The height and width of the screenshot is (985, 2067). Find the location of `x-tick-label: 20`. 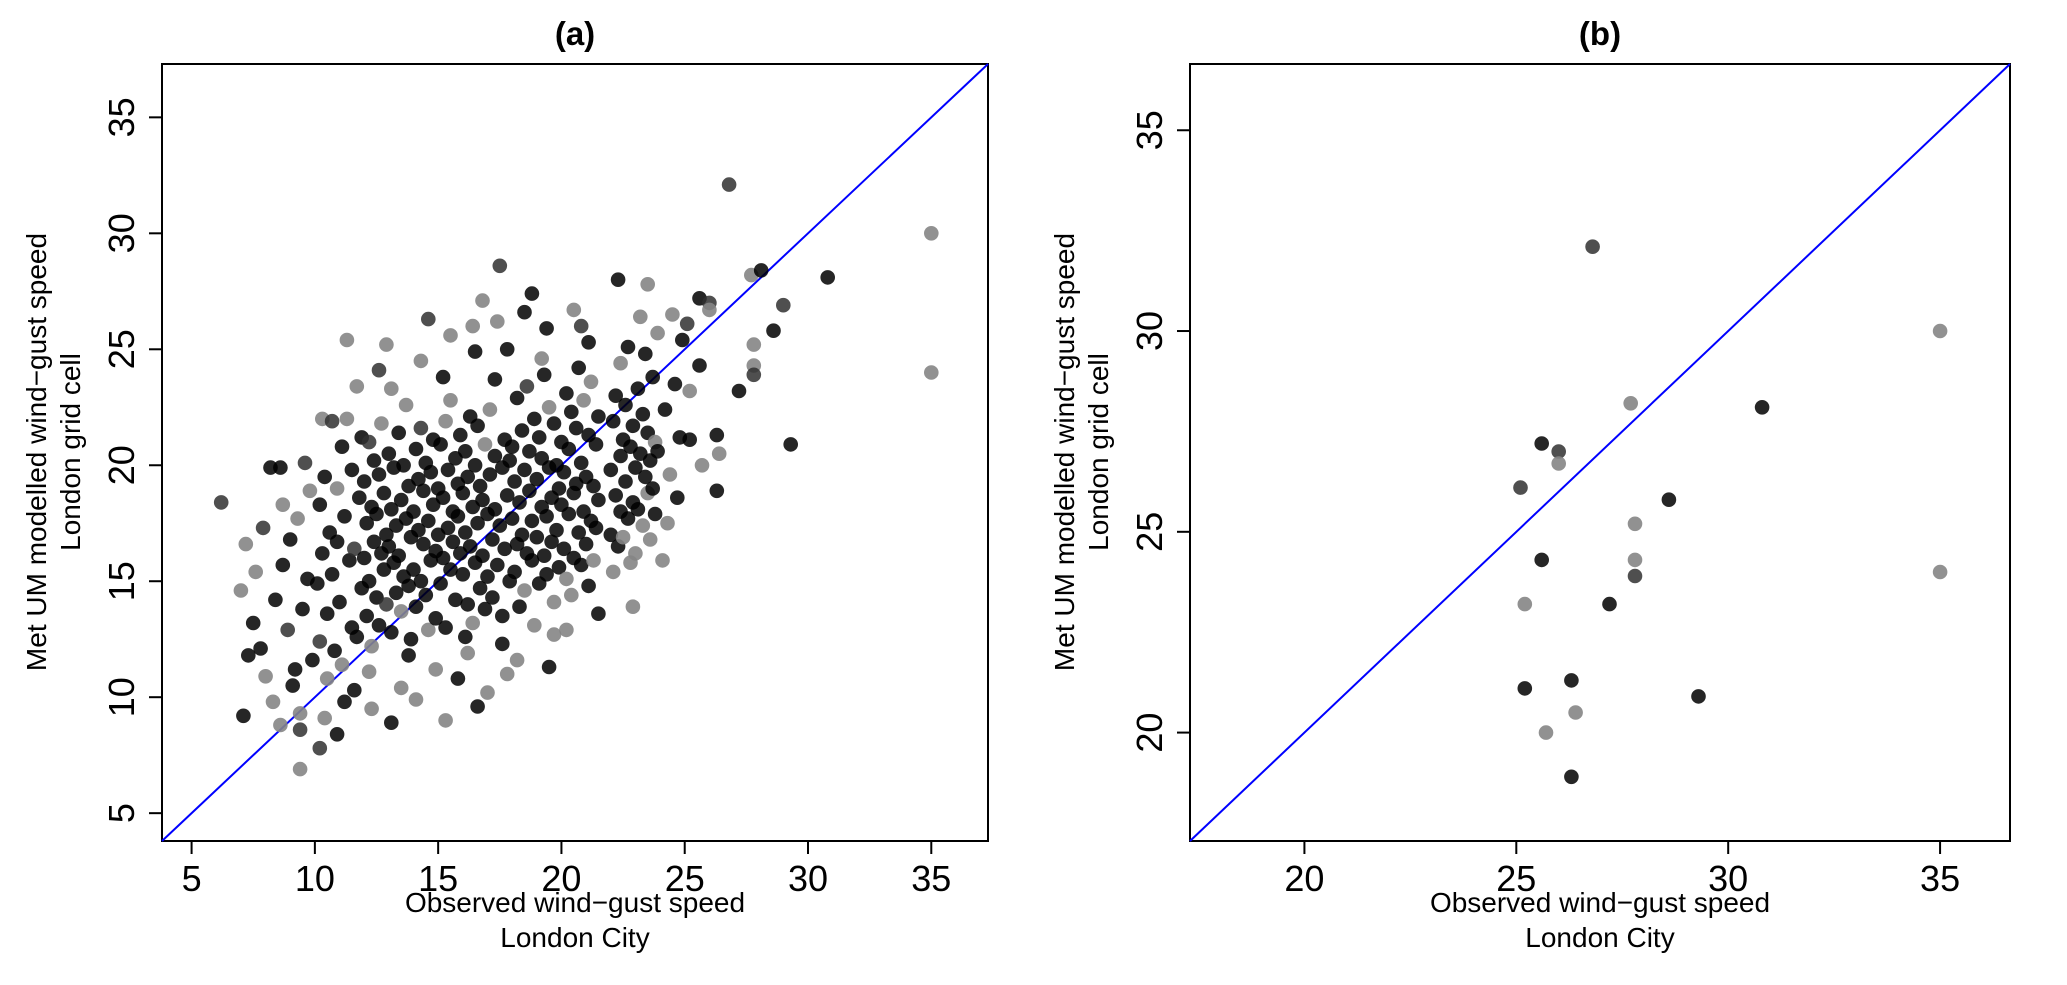

x-tick-label: 20 is located at coordinates (561, 878).